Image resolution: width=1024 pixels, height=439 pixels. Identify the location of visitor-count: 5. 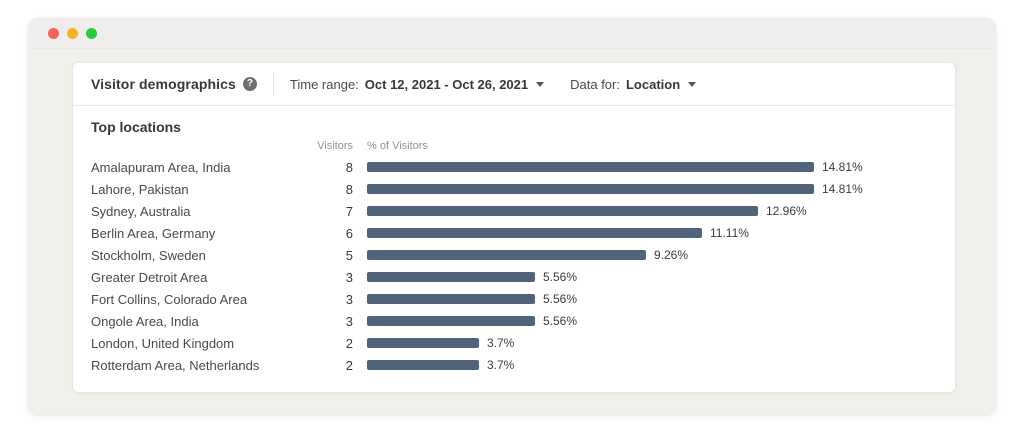
(349, 255).